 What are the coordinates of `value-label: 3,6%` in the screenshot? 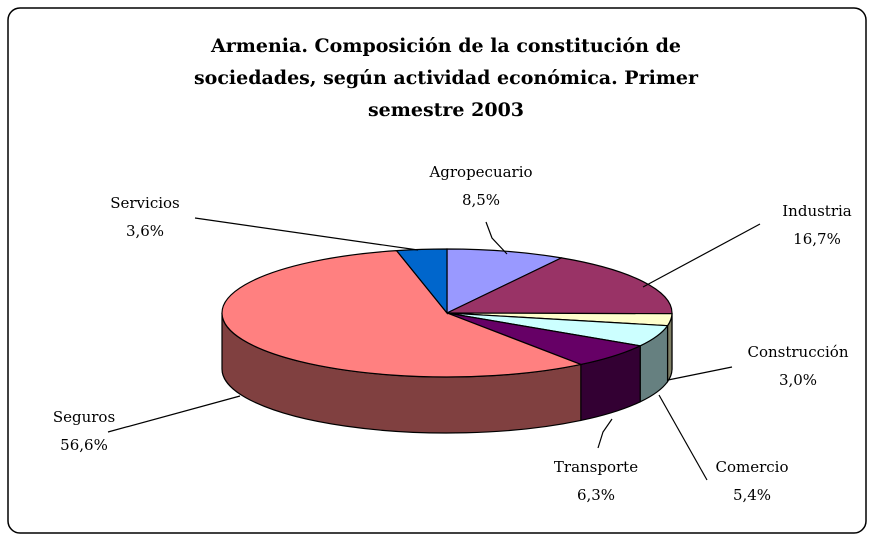 It's located at (145, 231).